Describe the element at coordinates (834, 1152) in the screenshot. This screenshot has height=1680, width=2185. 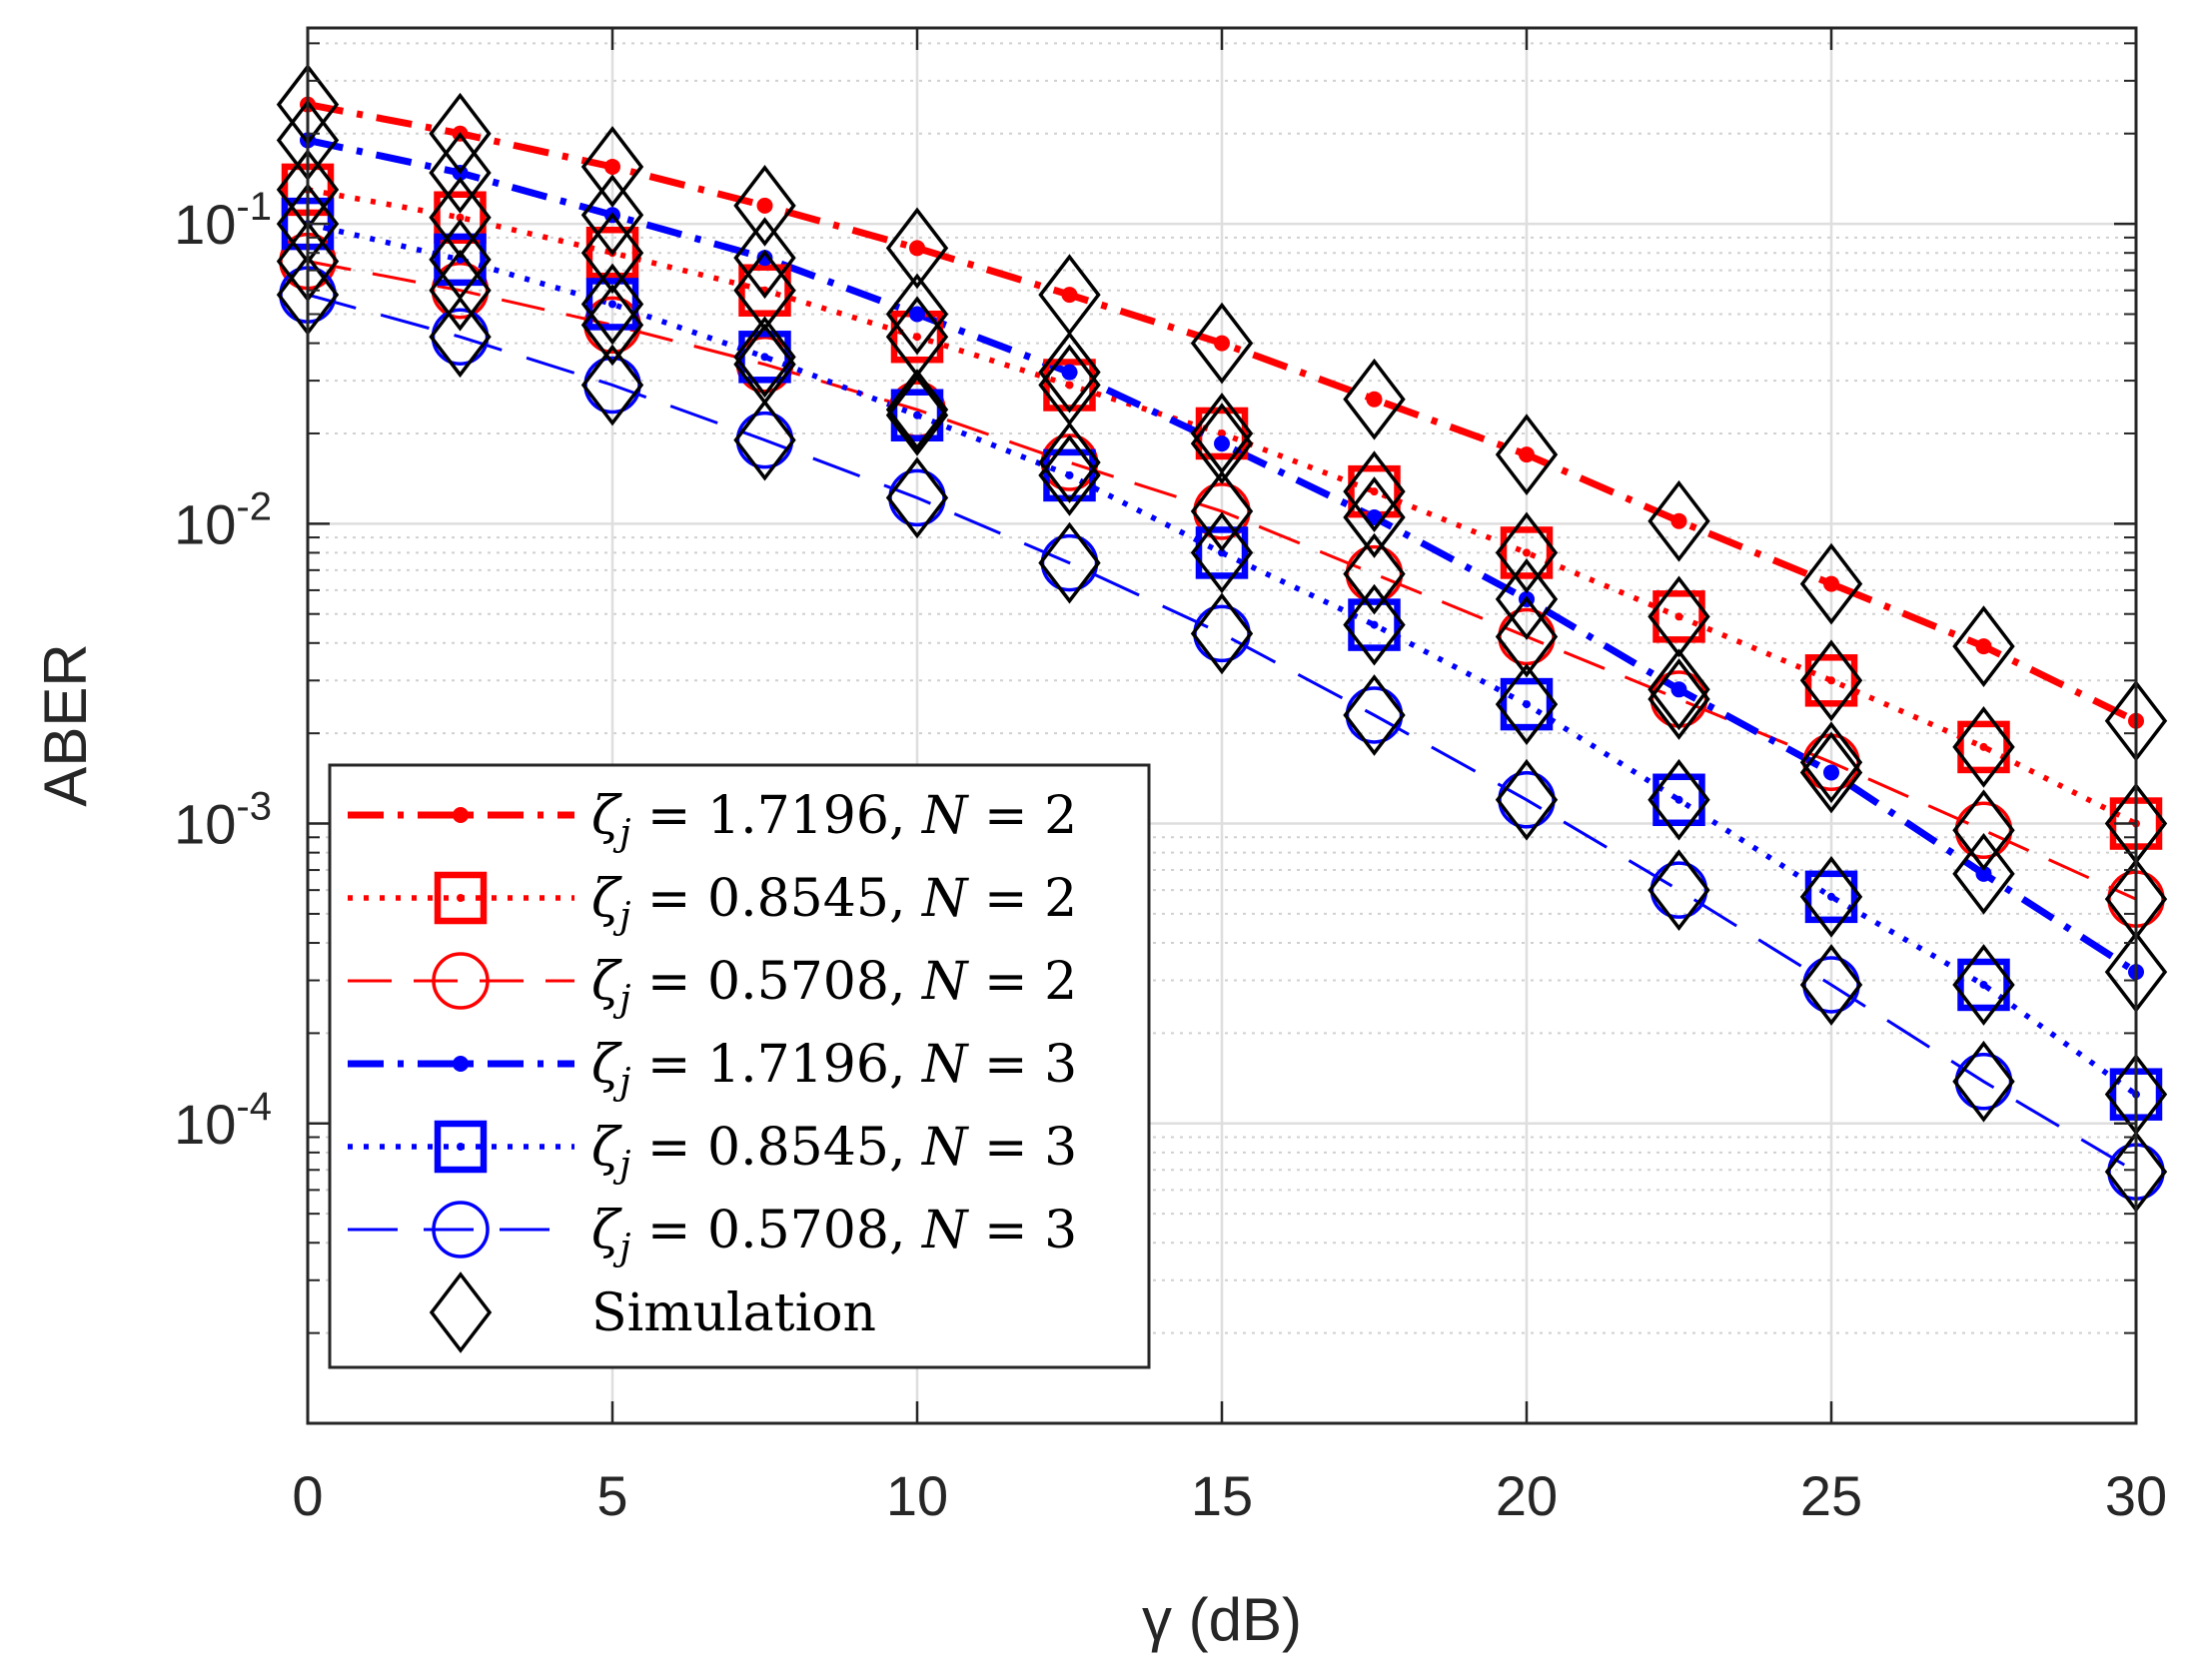
I see `legend-entry-label: ζj = 0.8545, N = 3` at that location.